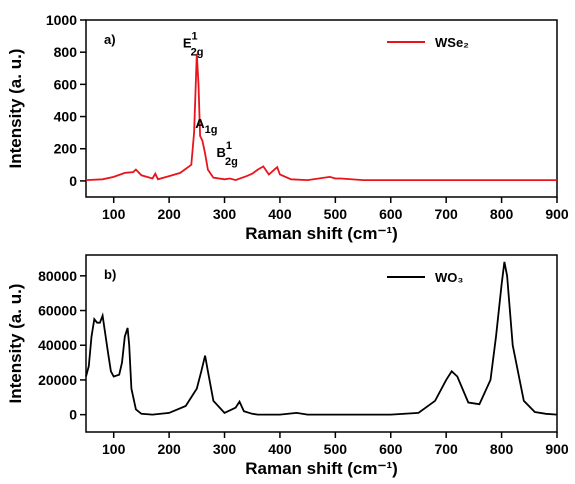 Image resolution: width=575 pixels, height=484 pixels. What do you see at coordinates (57, 311) in the screenshot?
I see `y-tick-label: 60000` at bounding box center [57, 311].